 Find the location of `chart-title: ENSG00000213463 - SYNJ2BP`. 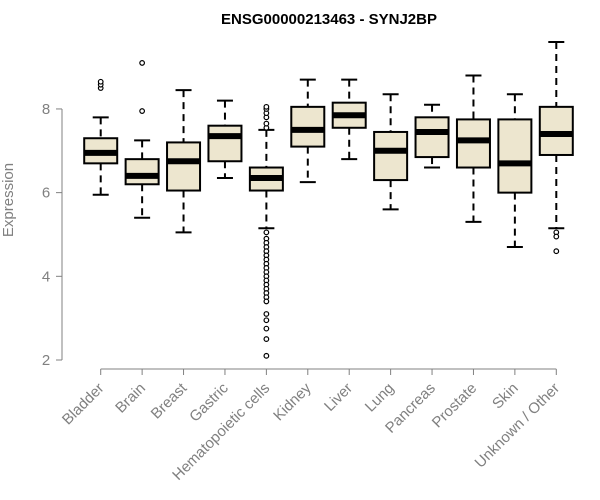

chart-title: ENSG00000213463 - SYNJ2BP is located at coordinates (329, 19).